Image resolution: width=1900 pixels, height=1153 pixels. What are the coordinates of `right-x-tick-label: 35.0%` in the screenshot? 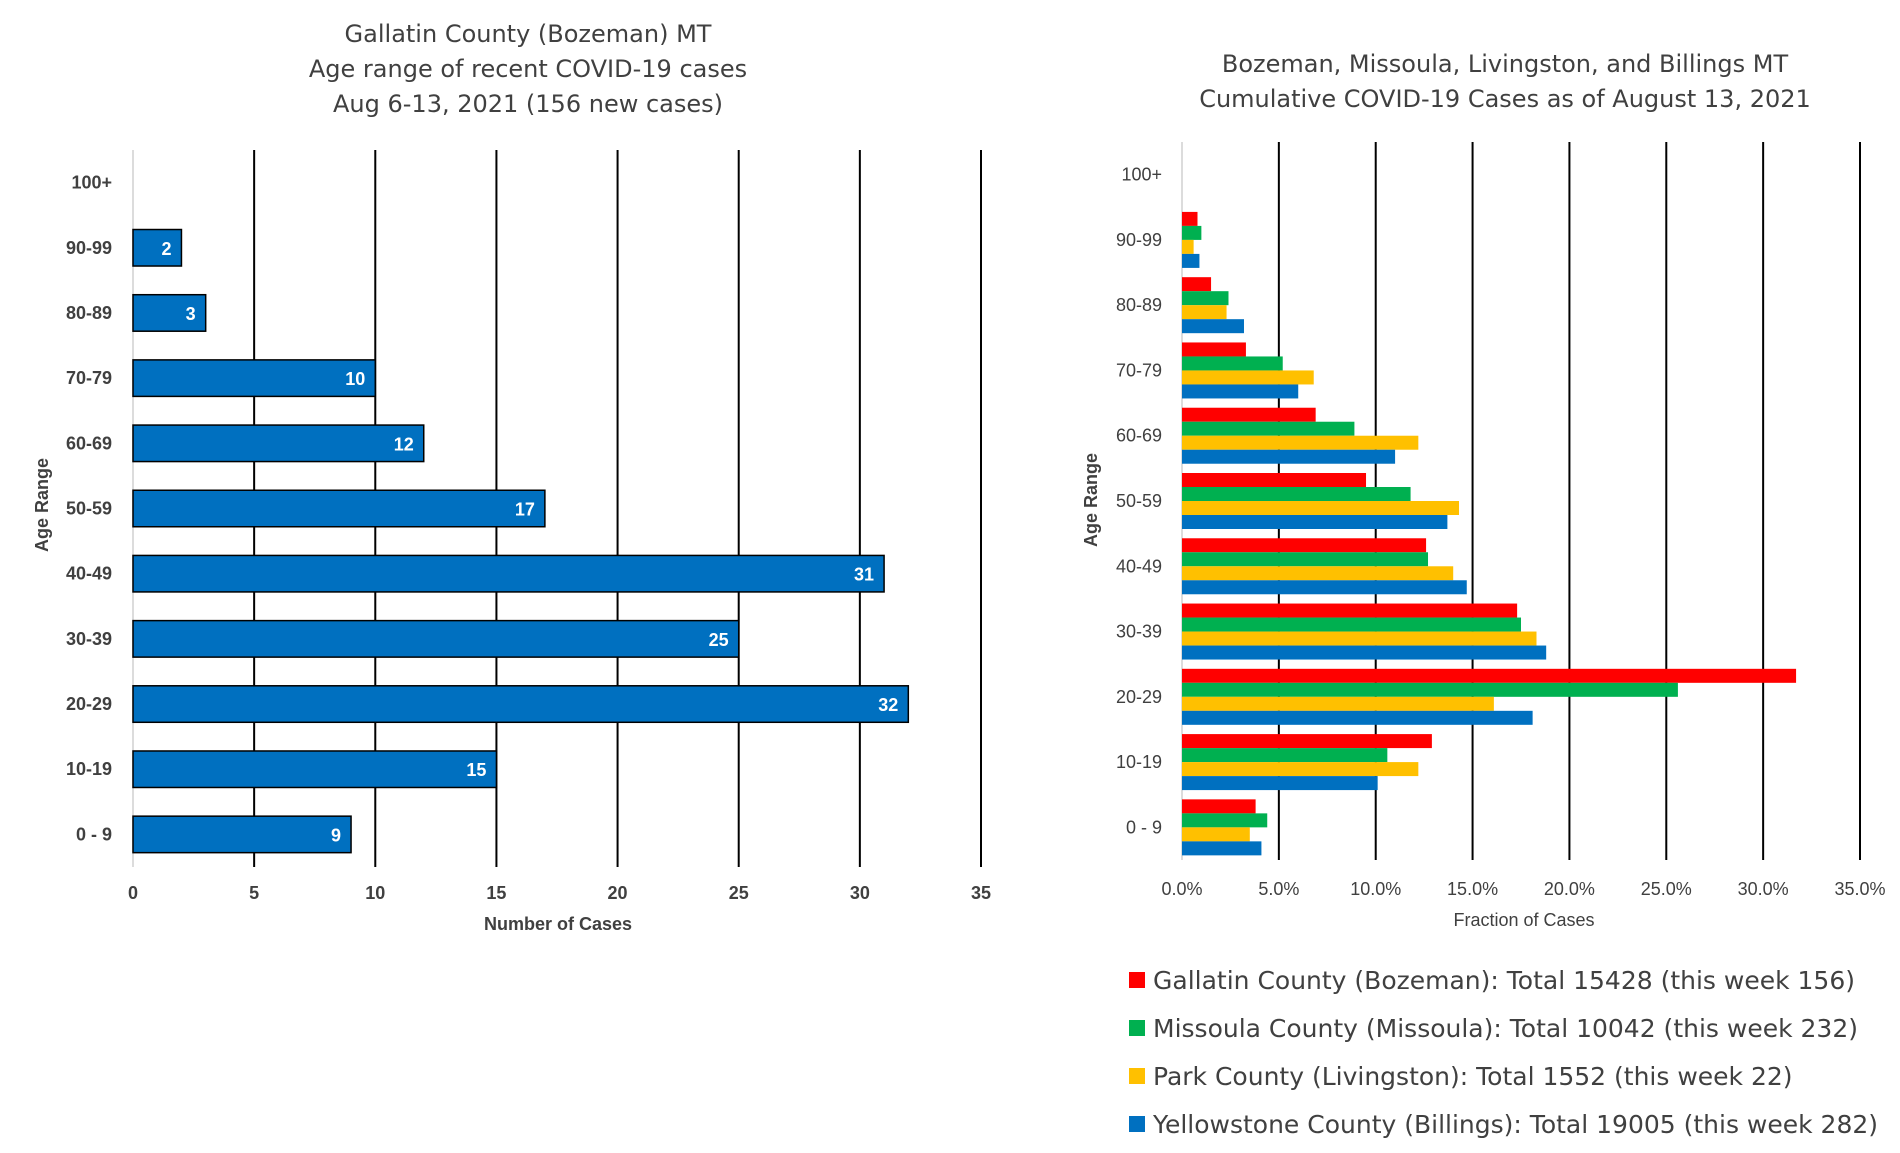 It's located at (1859, 889).